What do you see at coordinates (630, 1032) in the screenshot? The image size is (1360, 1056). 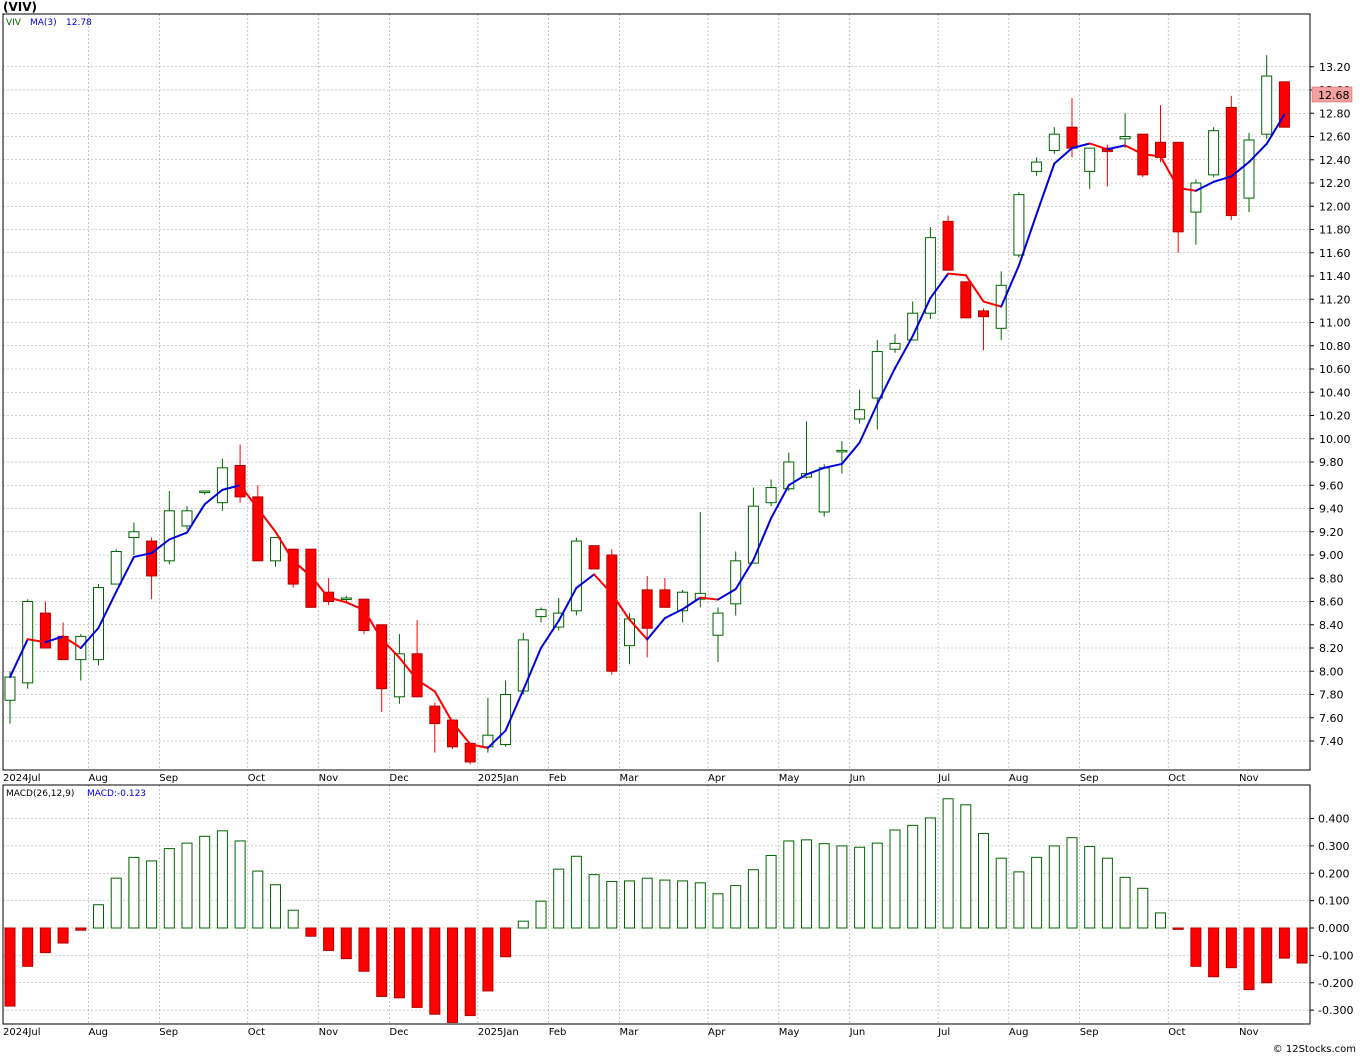 I see `month-label: Mar` at bounding box center [630, 1032].